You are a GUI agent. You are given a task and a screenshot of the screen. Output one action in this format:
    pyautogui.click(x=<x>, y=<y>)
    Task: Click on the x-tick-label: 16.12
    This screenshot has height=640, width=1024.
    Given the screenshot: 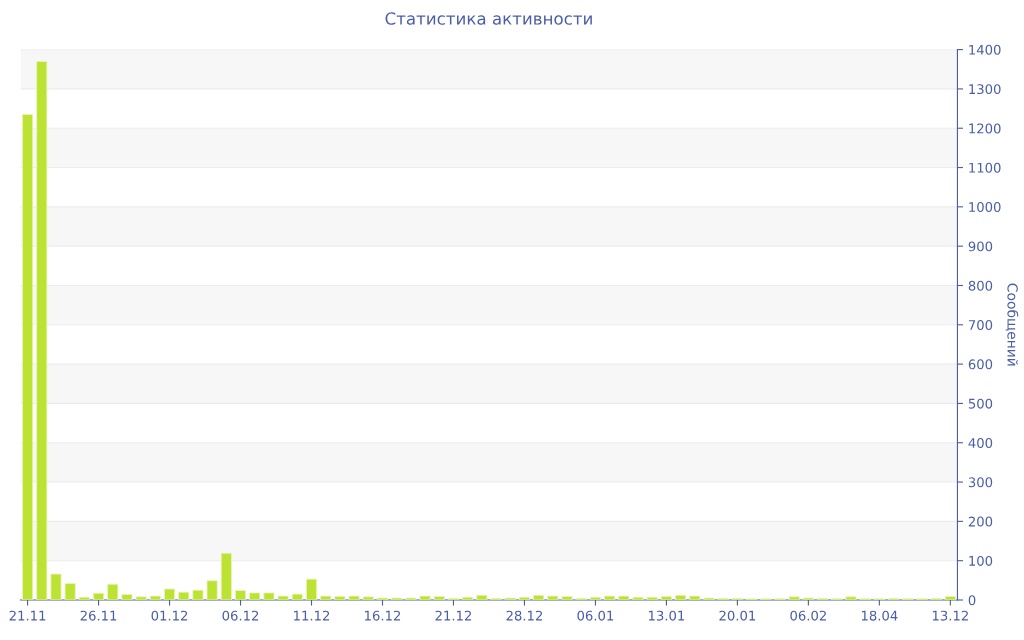 What is the action you would take?
    pyautogui.click(x=383, y=615)
    